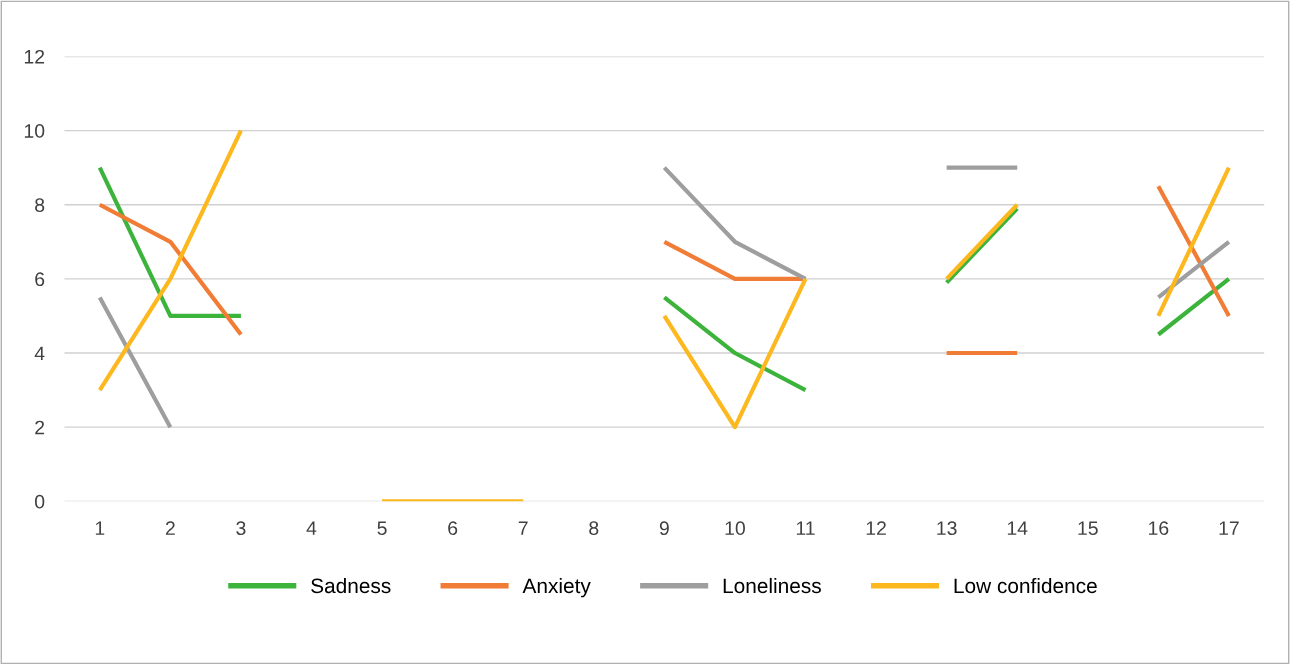 The width and height of the screenshot is (1290, 664). What do you see at coordinates (664, 528) in the screenshot?
I see `x-tick-label: 9` at bounding box center [664, 528].